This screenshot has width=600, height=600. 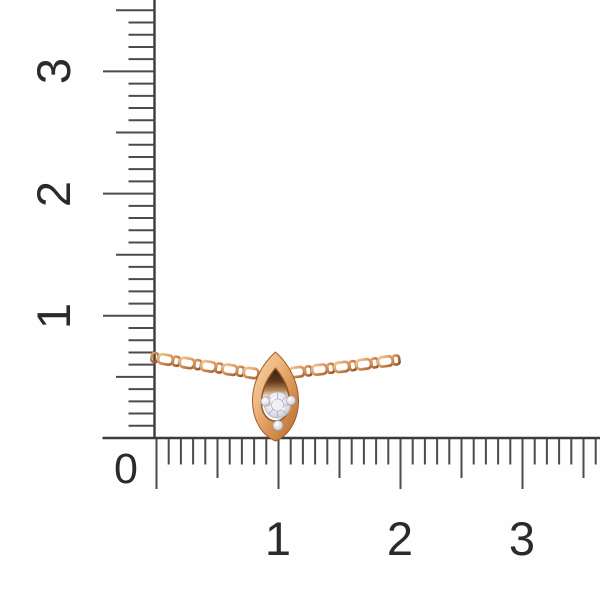 I want to click on diamond, so click(x=277, y=405).